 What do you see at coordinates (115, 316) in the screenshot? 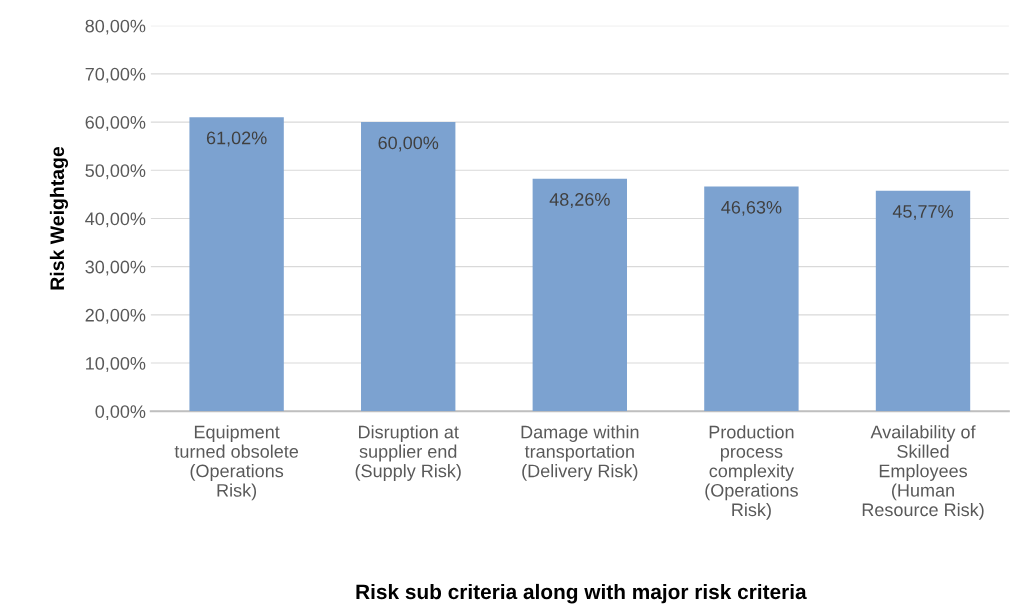
I see `y-tick-label: 20,00%` at bounding box center [115, 316].